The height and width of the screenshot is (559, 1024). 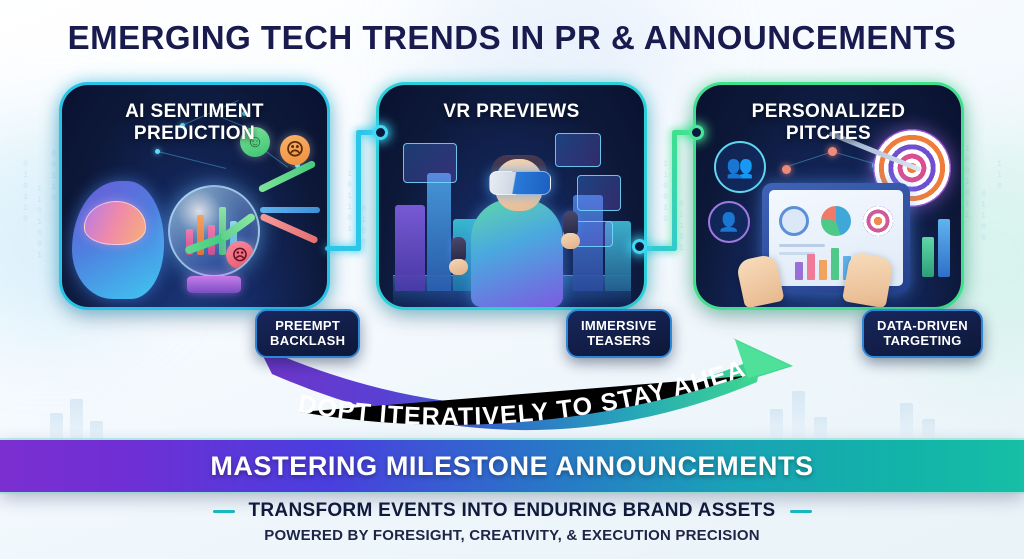 I want to click on crystal-ball-stand, so click(x=214, y=284).